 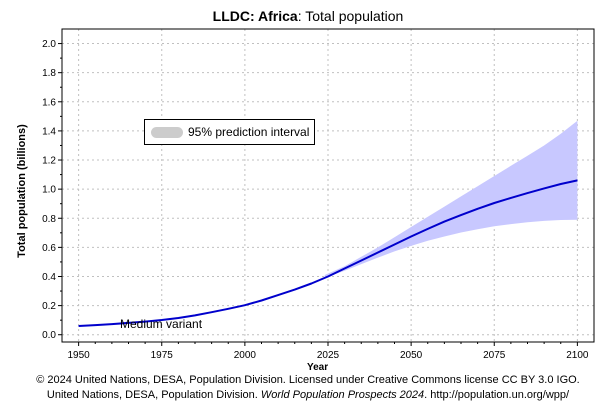 I want to click on x-tick-label: 2100, so click(x=577, y=355).